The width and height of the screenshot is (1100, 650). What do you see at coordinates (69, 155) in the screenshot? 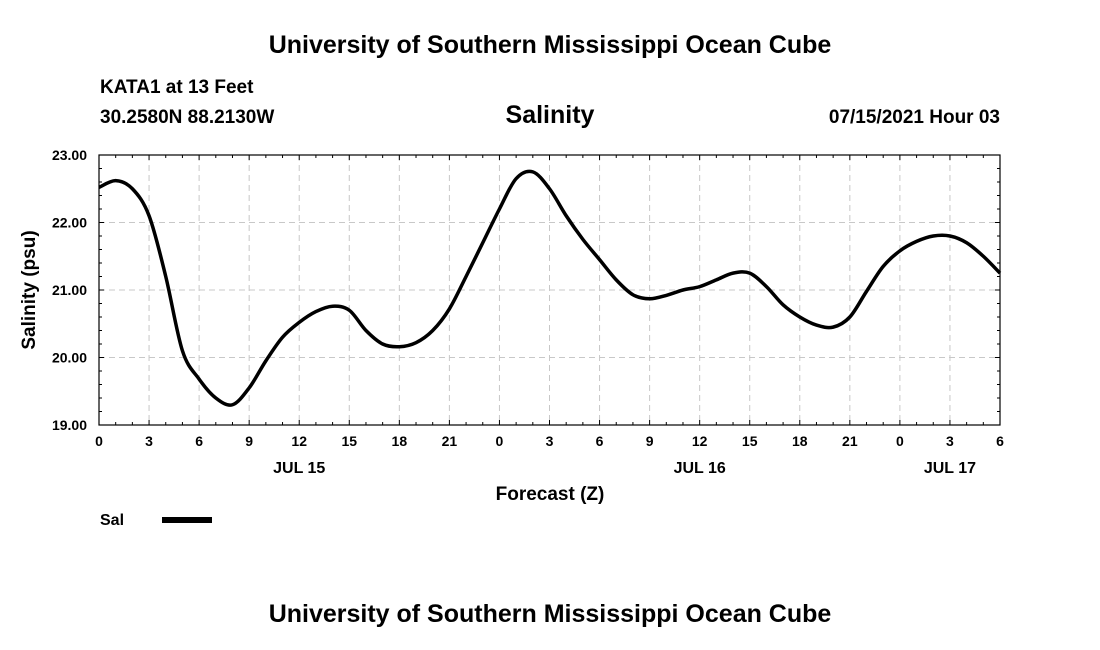
I see `y-tick-label: 23.00` at bounding box center [69, 155].